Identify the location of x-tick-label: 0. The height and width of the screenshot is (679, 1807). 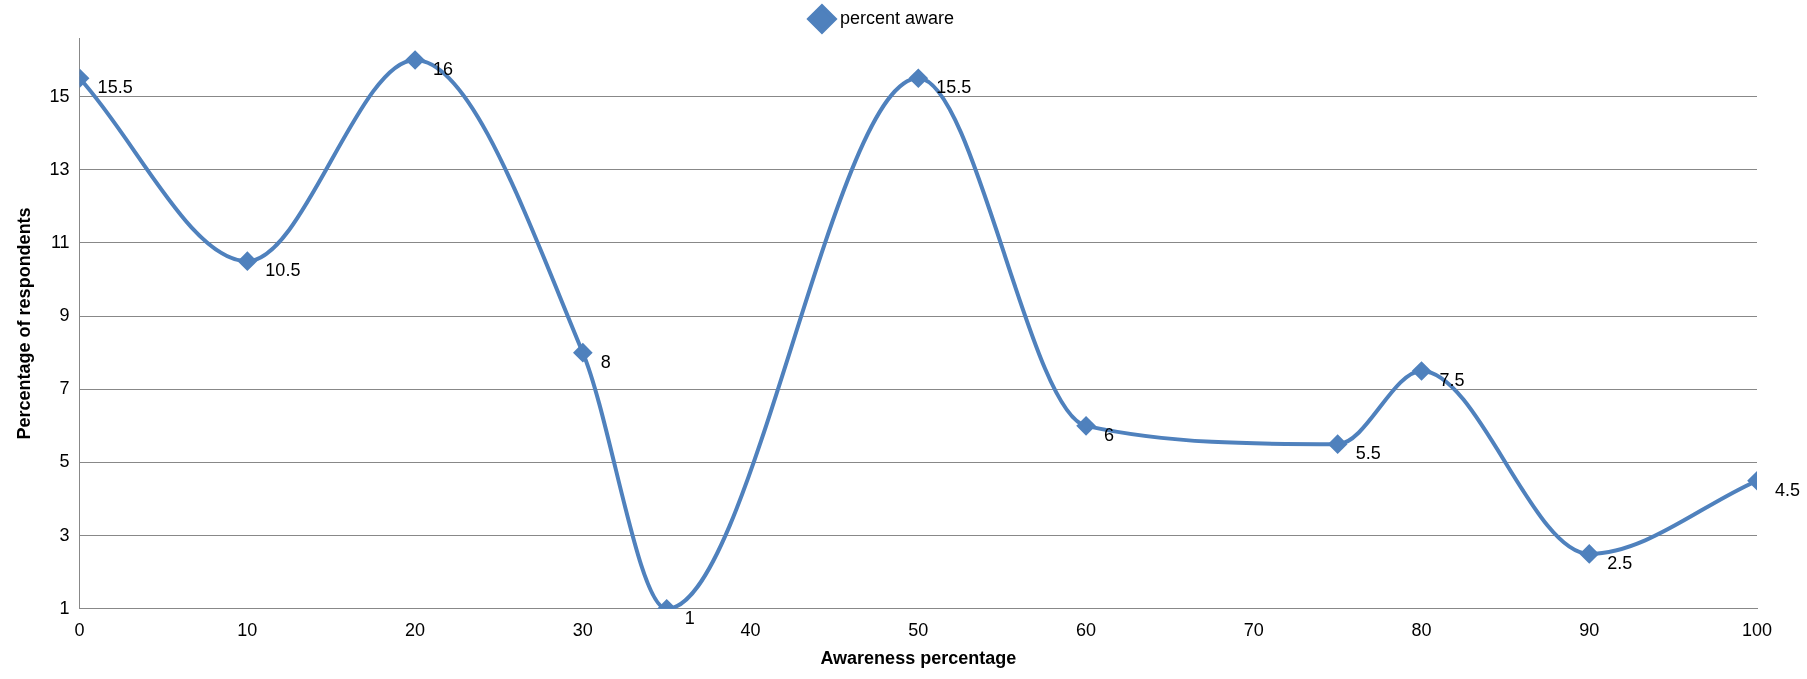
(79, 629).